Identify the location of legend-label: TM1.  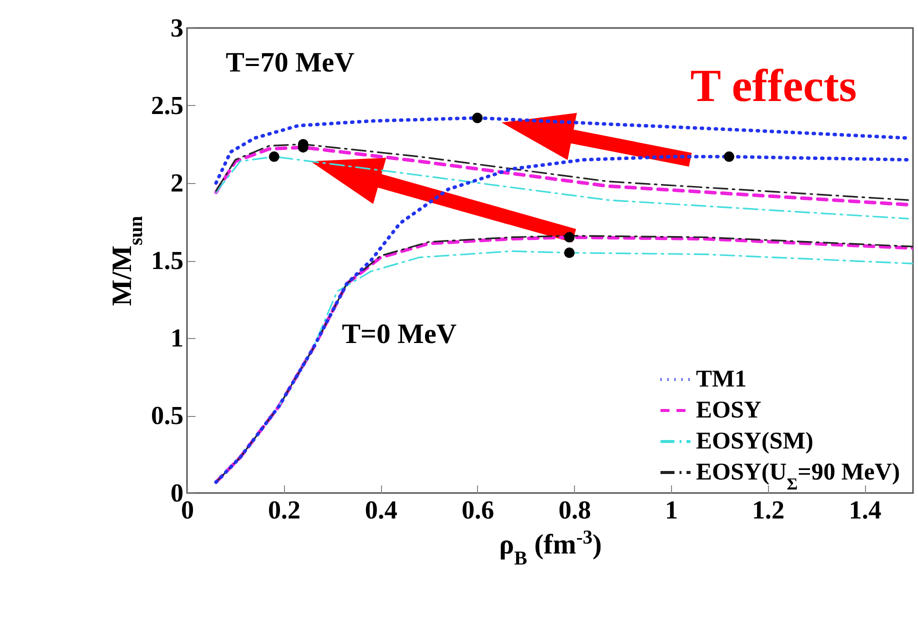
(721, 379).